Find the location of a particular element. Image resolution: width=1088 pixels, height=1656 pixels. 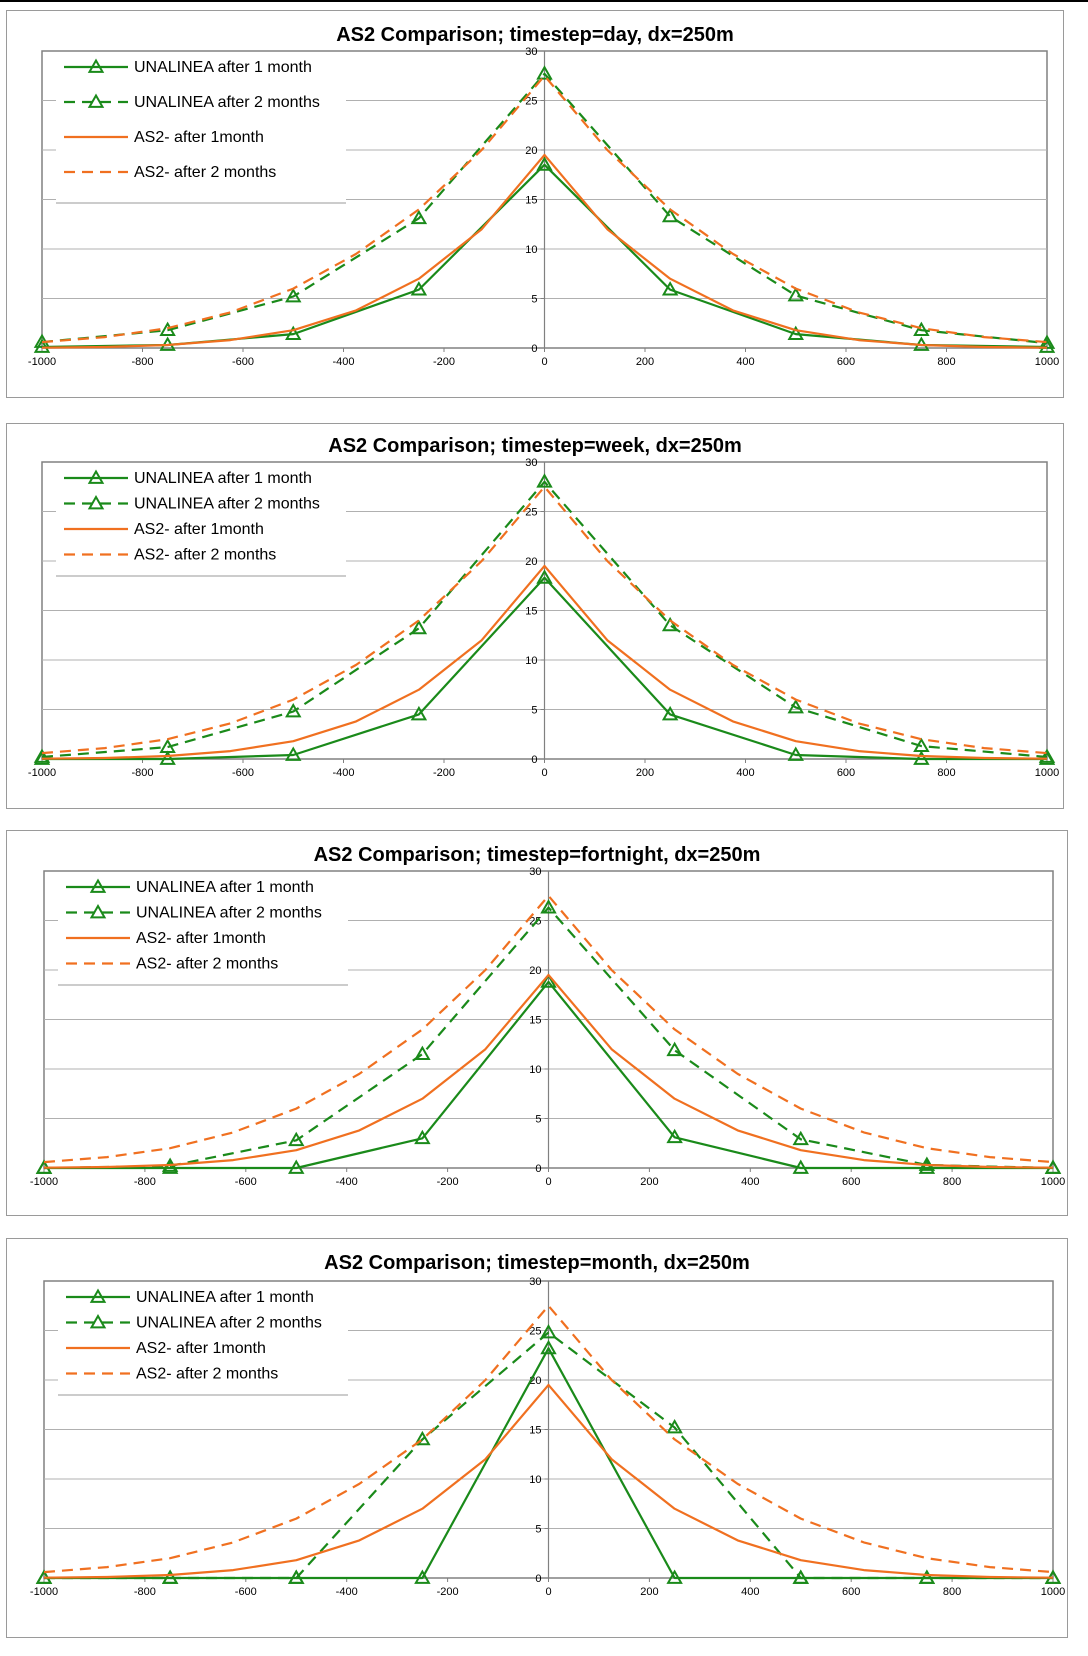

chart-title: AS2 Comparison; timestep=week, dx=250m is located at coordinates (535, 446).